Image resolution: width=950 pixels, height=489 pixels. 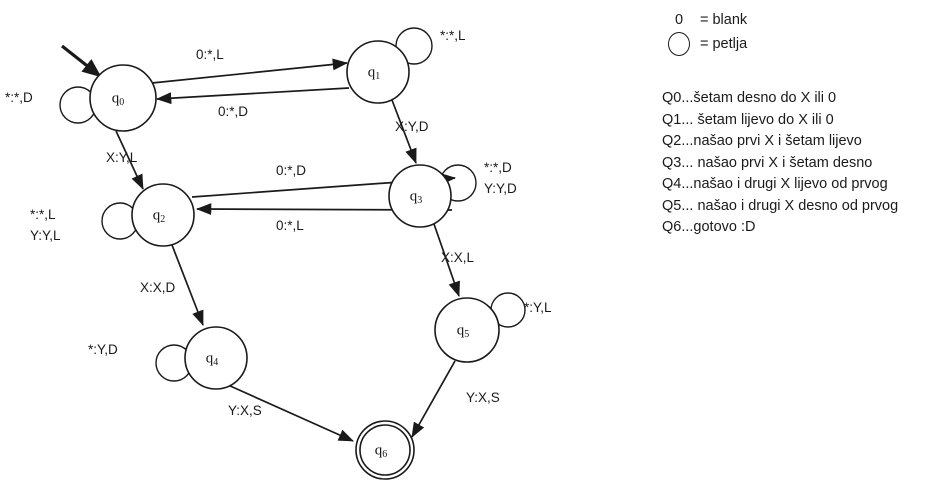 What do you see at coordinates (724, 44) in the screenshot?
I see `legend-label-loop: = petlja` at bounding box center [724, 44].